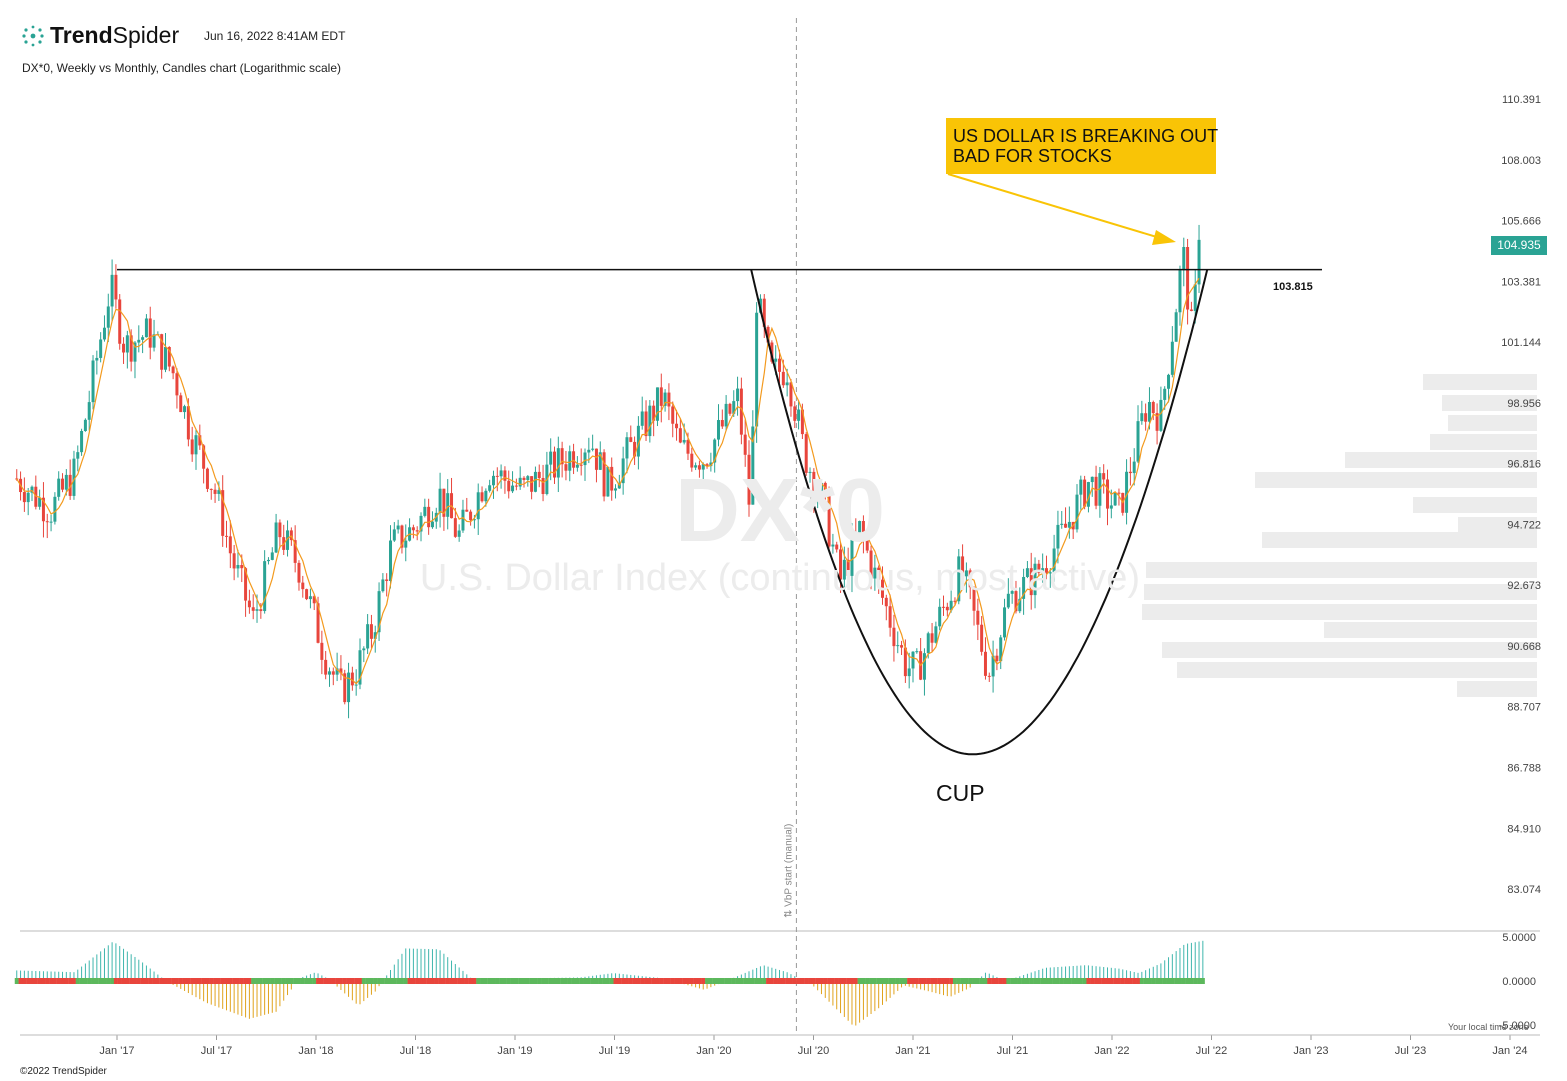 Image resolution: width=1567 pixels, height=1081 pixels. What do you see at coordinates (912, 1051) in the screenshot?
I see `x-tick-label: Jan '21` at bounding box center [912, 1051].